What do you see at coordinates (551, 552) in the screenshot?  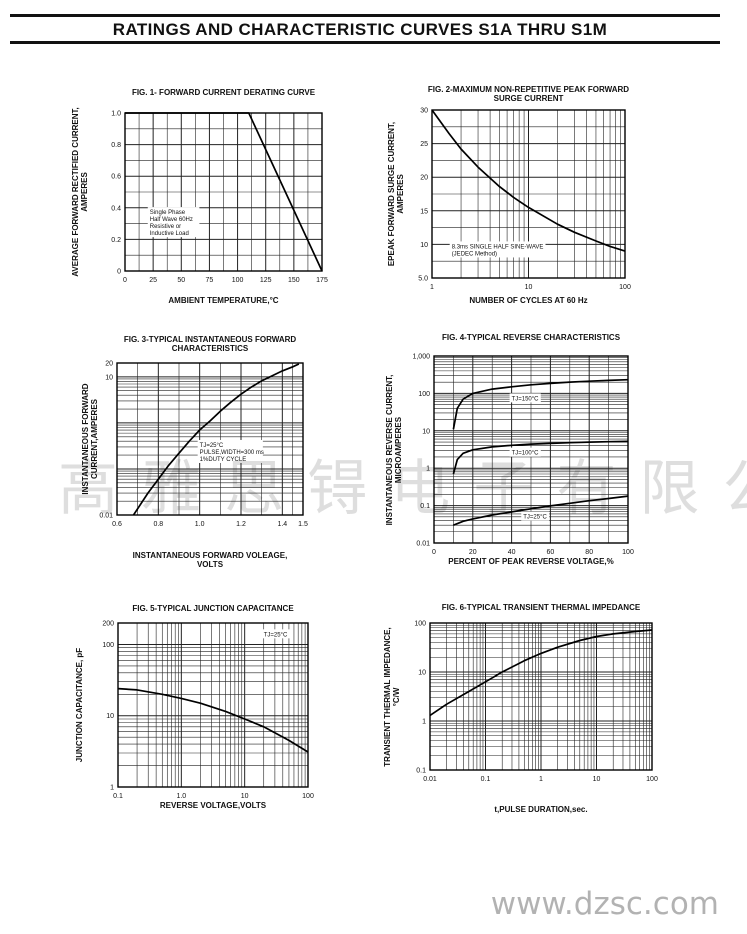 I see `x-tick-label: 60` at bounding box center [551, 552].